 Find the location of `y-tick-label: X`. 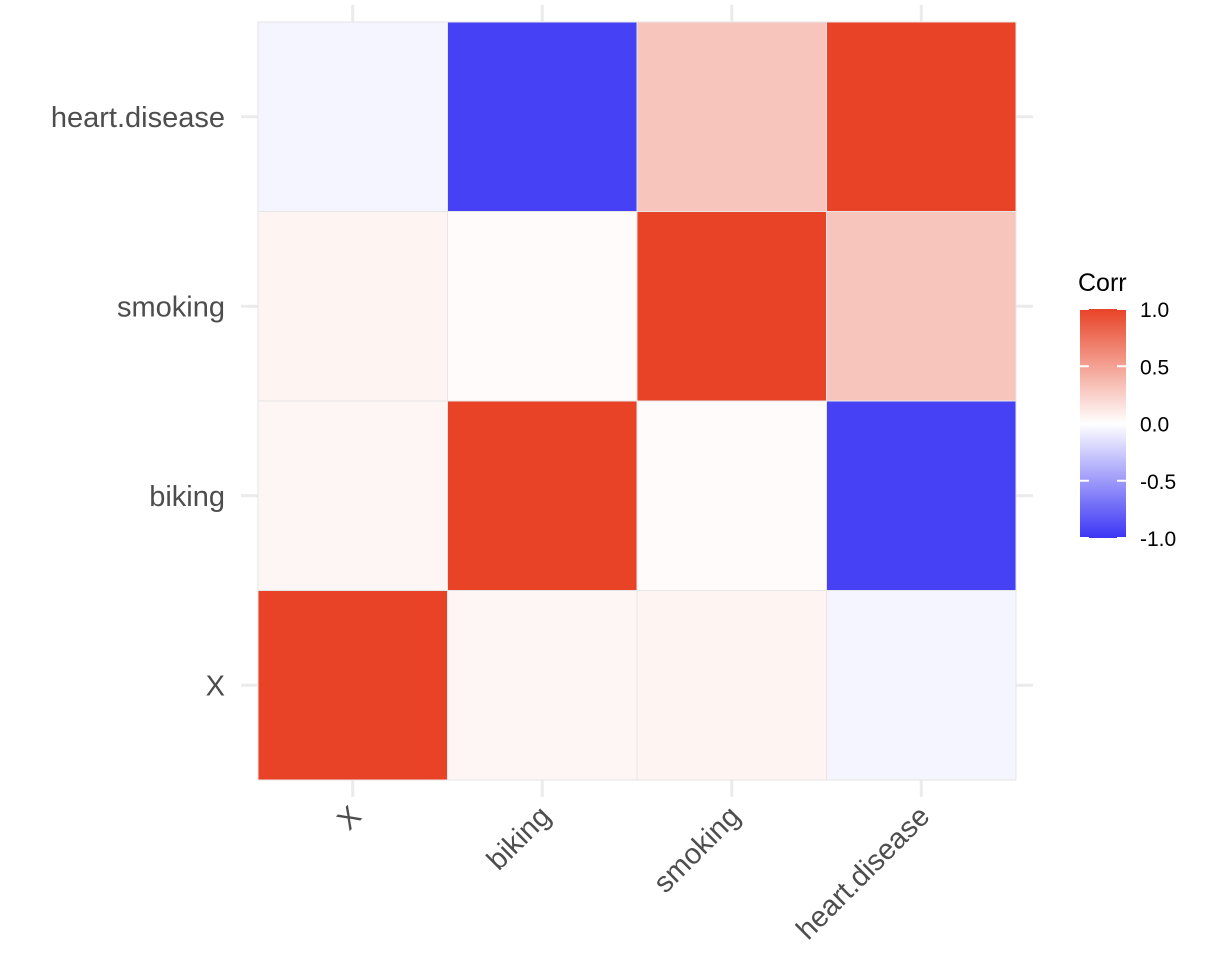

y-tick-label: X is located at coordinates (215, 686).